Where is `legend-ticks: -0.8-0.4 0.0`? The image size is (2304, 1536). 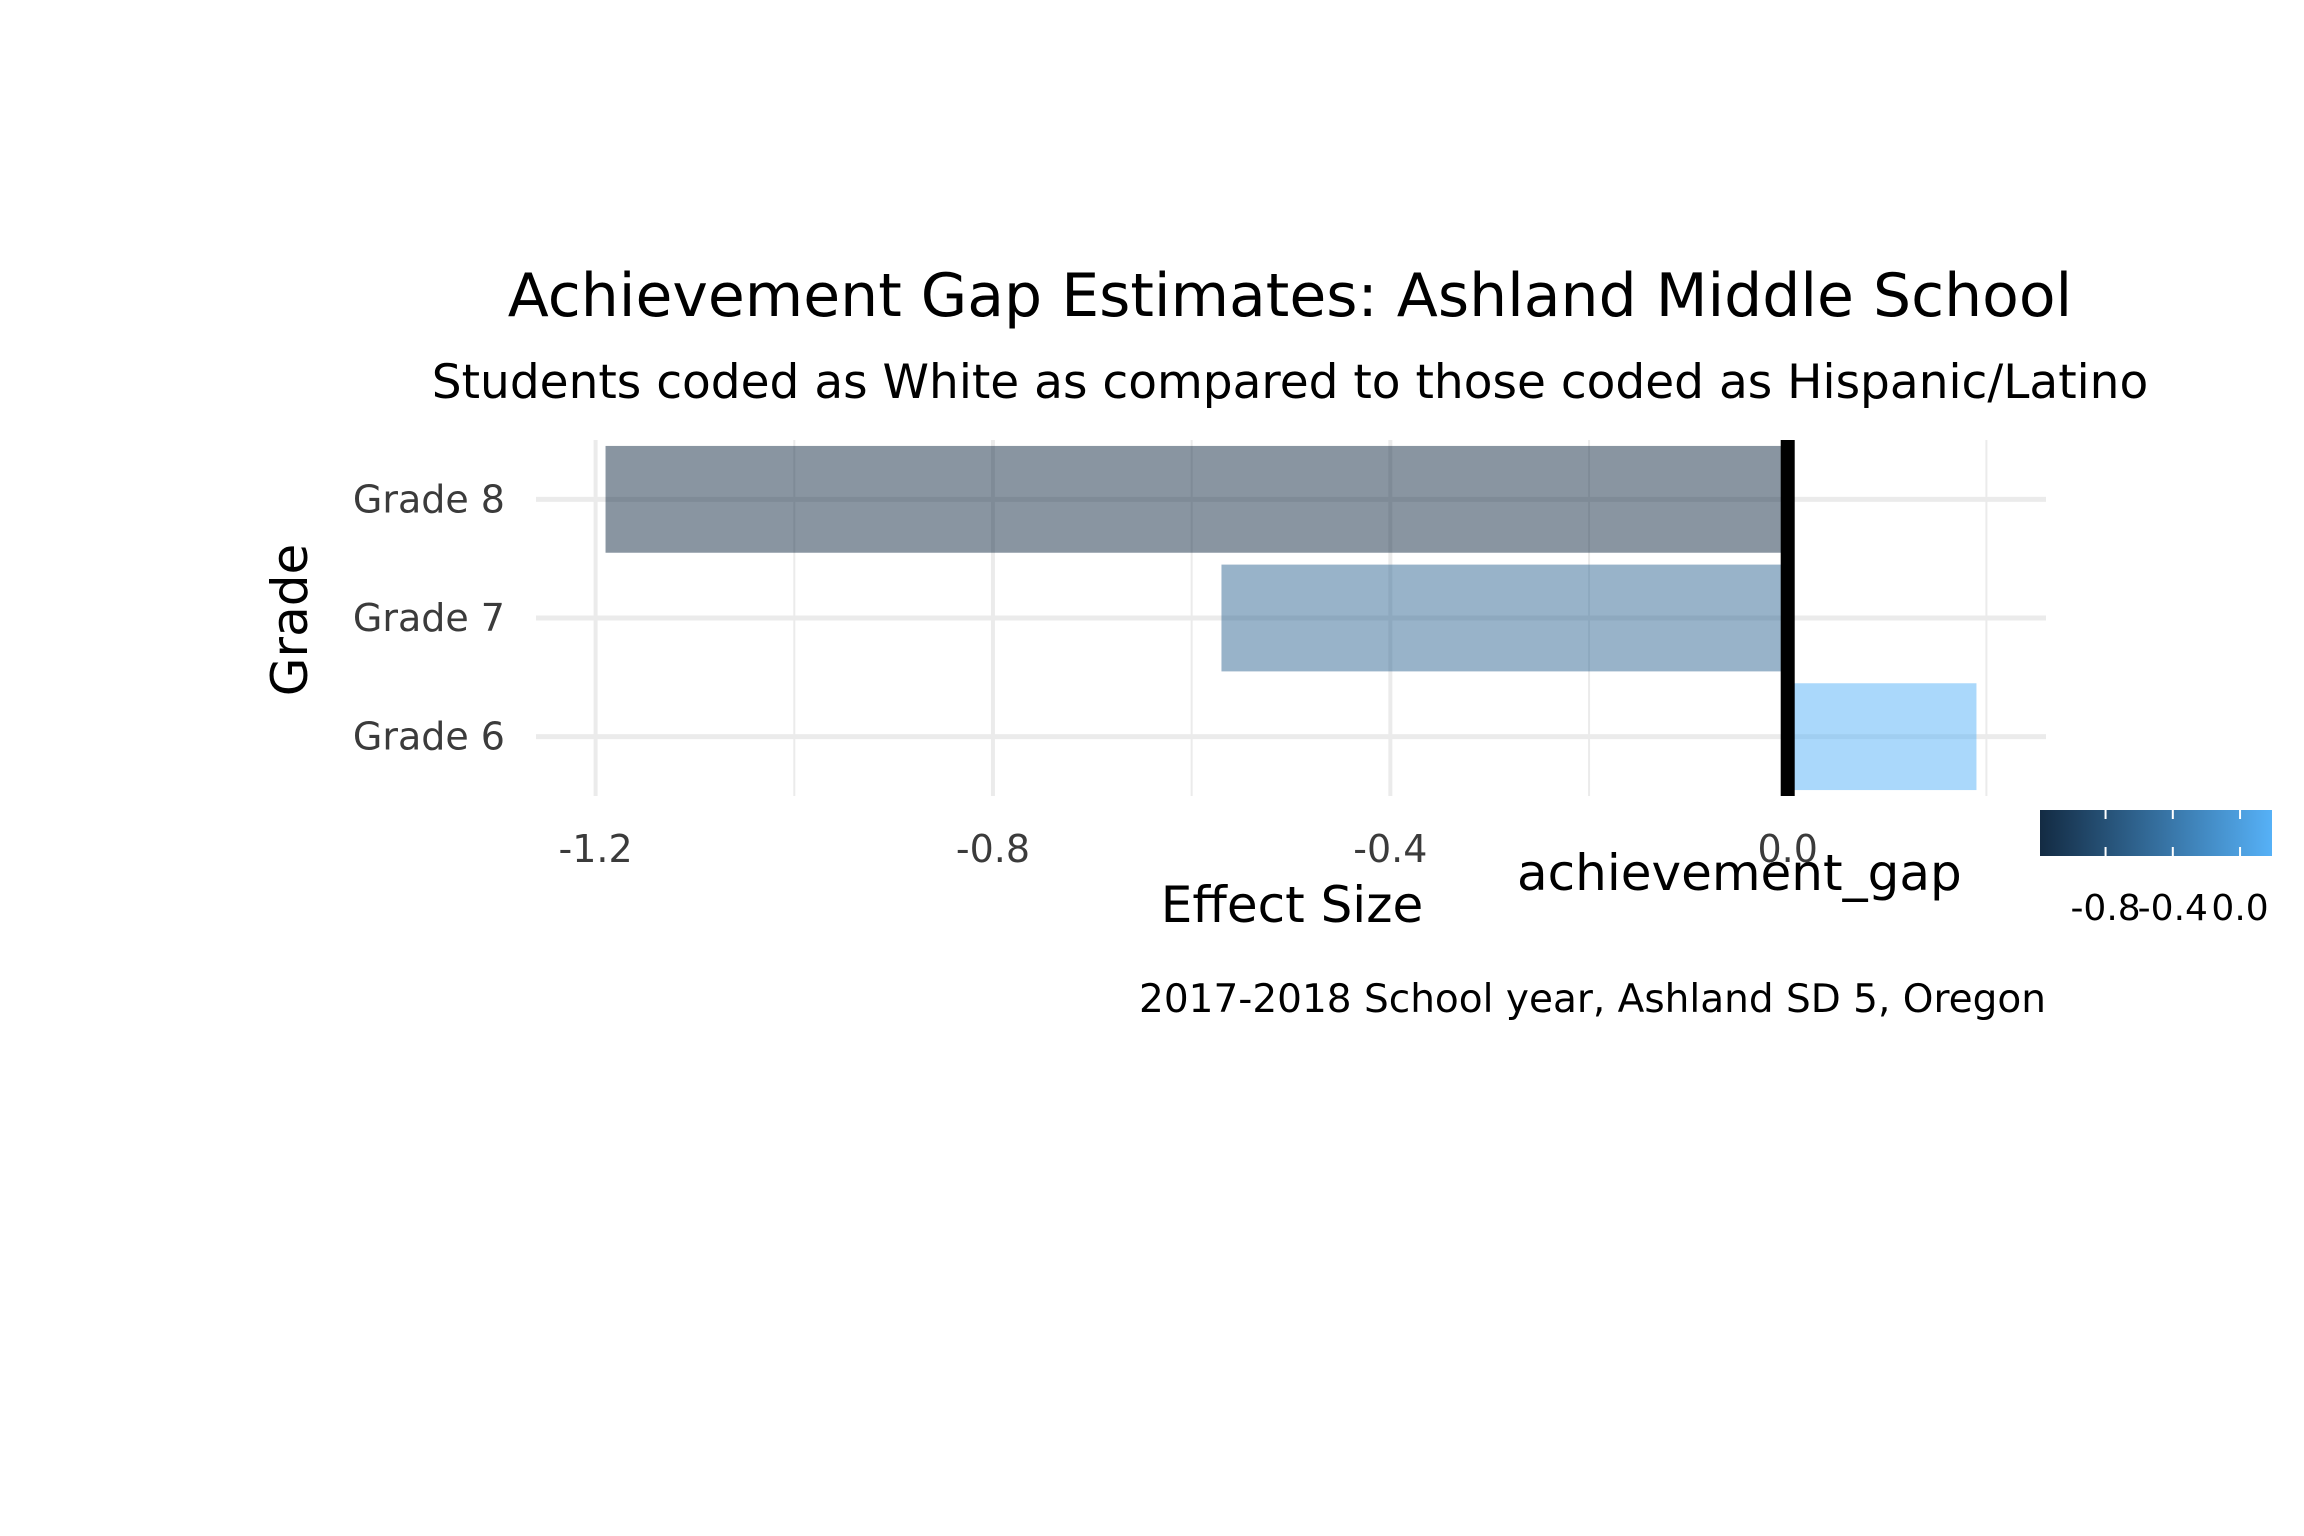 legend-ticks: -0.8-0.4 0.0 is located at coordinates (2169, 869).